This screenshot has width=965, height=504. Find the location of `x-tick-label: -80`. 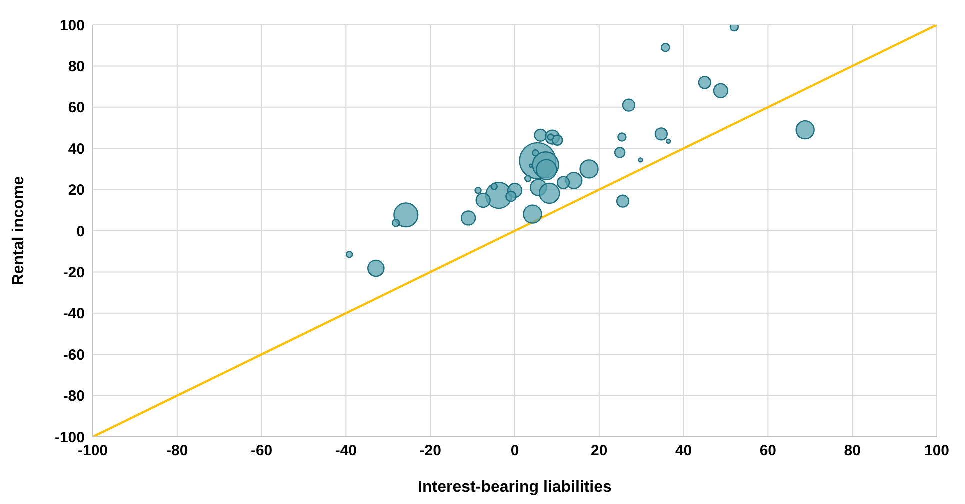

x-tick-label: -80 is located at coordinates (177, 451).